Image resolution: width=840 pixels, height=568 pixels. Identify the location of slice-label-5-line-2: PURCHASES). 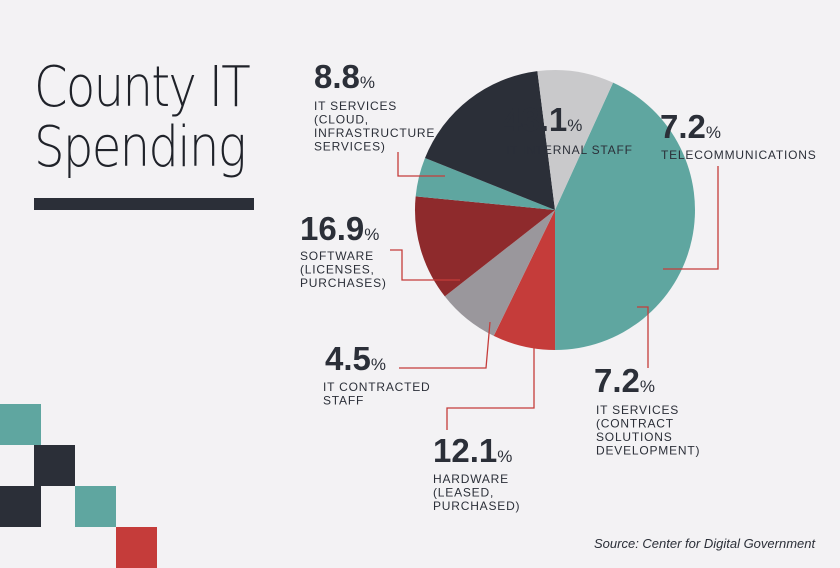
(343, 283).